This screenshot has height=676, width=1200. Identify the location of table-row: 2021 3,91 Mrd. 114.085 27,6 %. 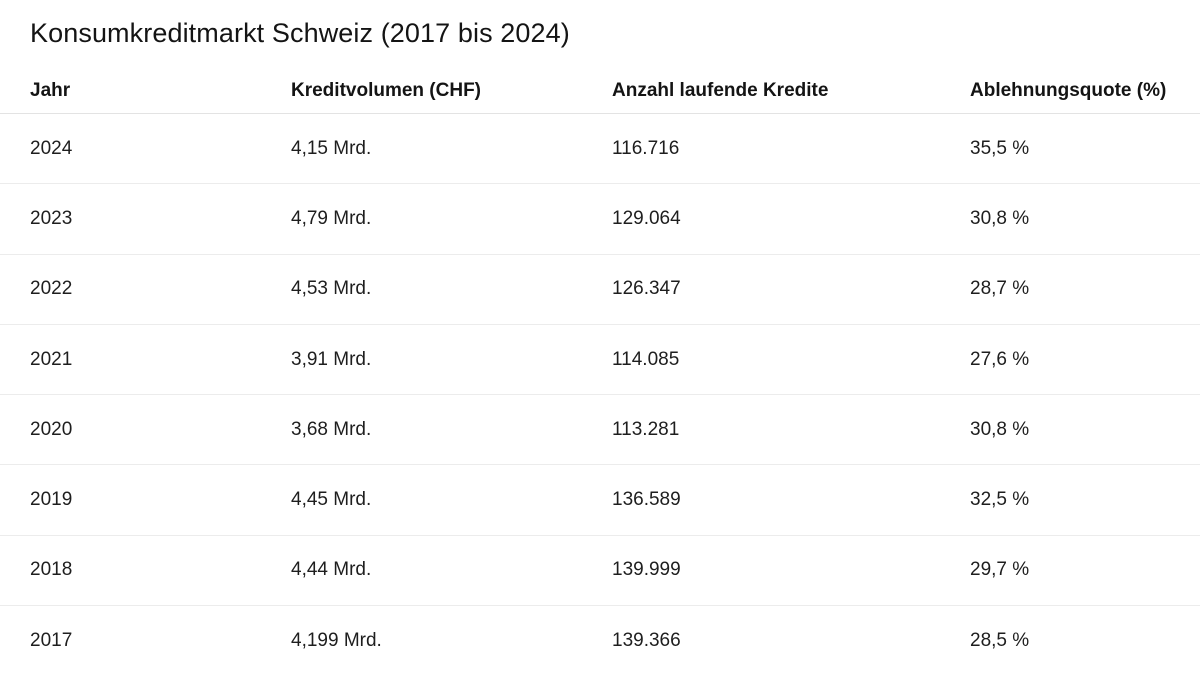
(600, 360).